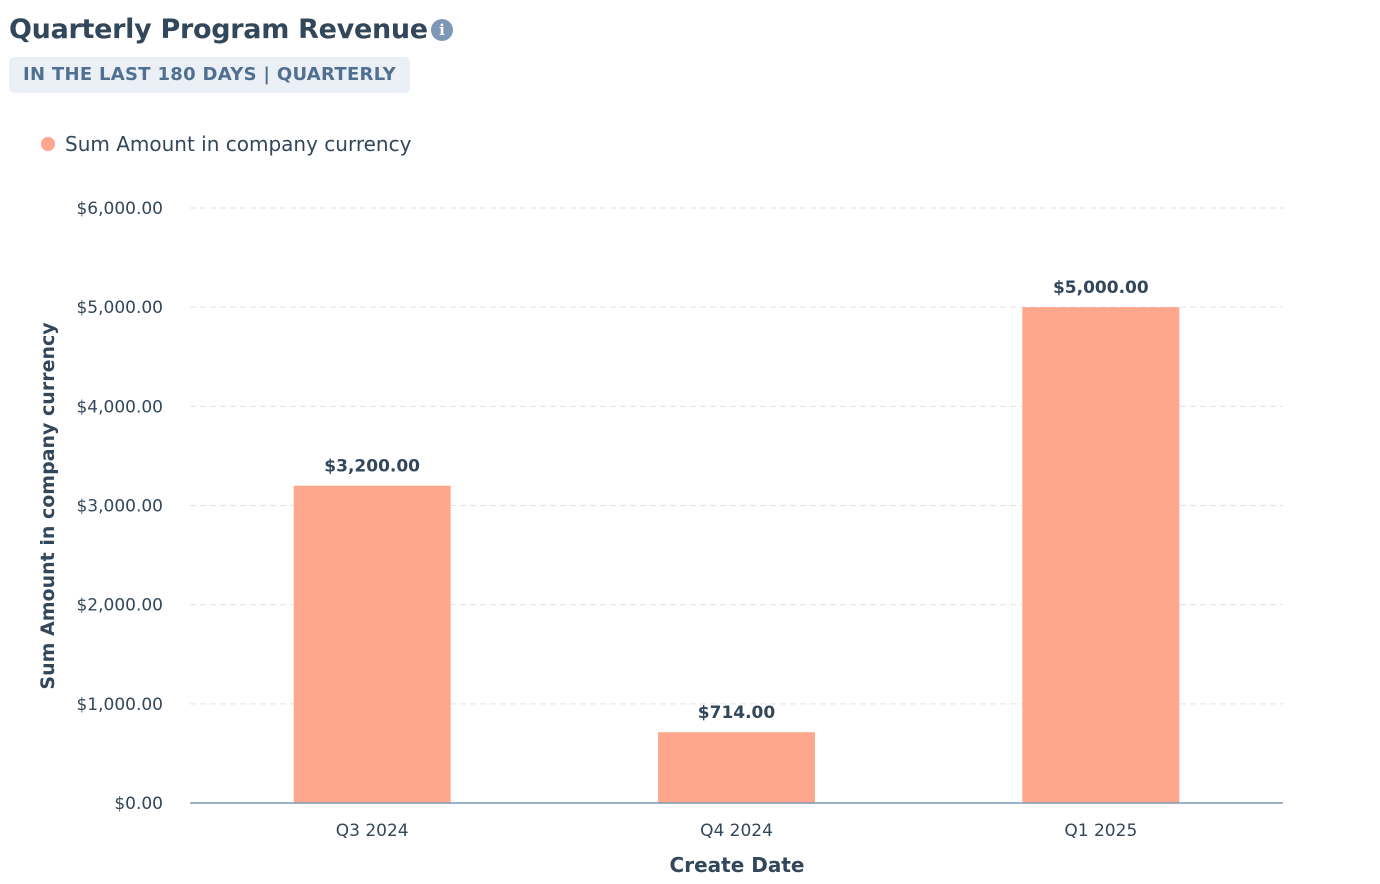 This screenshot has height=884, width=1380. What do you see at coordinates (210, 75) in the screenshot?
I see `date-range-badge: IN THE LAST 180 DAYS | QUARTERLY` at bounding box center [210, 75].